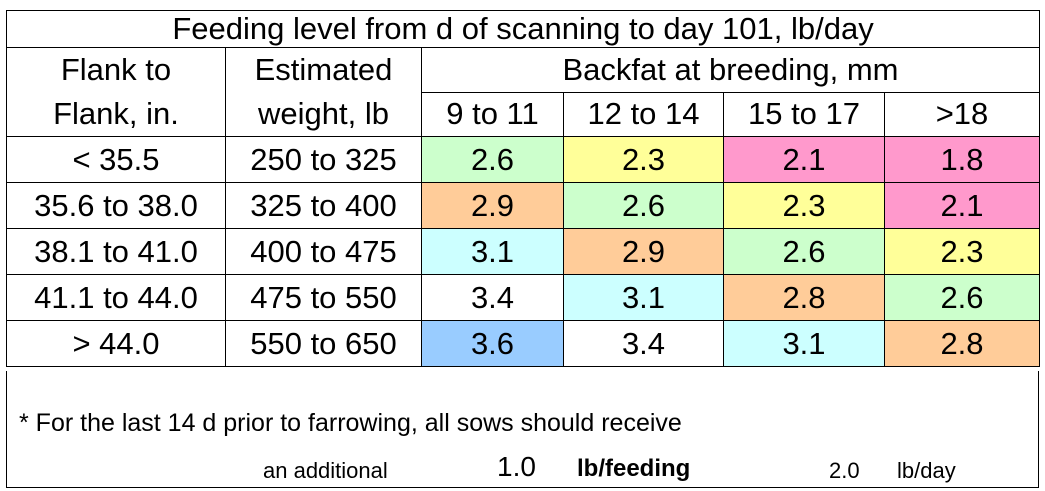  Describe the element at coordinates (634, 468) in the screenshot. I see `additional-unit: lb/feeding` at that location.